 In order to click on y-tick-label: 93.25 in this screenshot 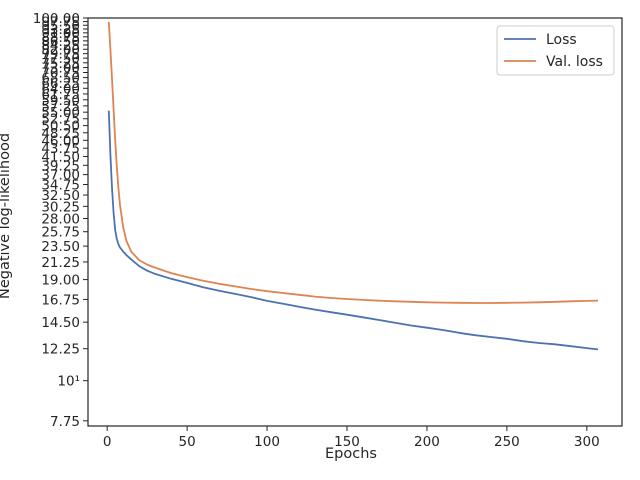, I will do `click(60, 30)`.